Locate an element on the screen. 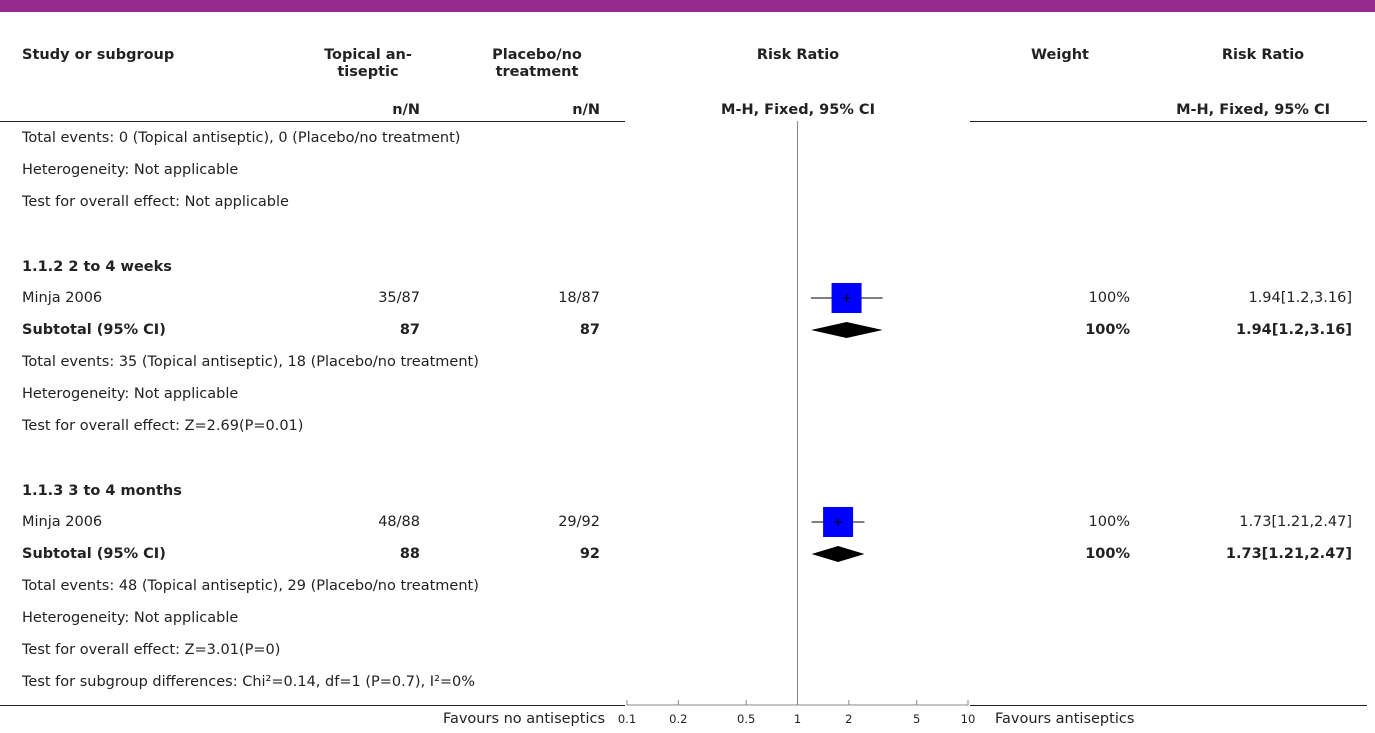  subtotal-topical: 87 is located at coordinates (409, 330).